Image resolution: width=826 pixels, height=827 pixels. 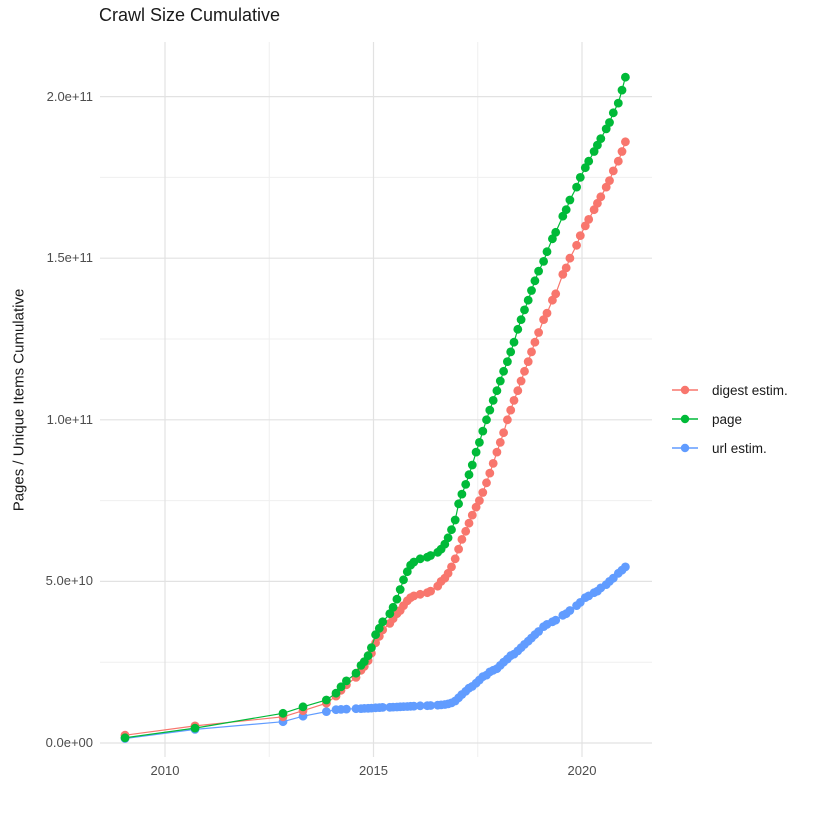 What do you see at coordinates (685, 419) in the screenshot?
I see `legend-key-icon-page` at bounding box center [685, 419].